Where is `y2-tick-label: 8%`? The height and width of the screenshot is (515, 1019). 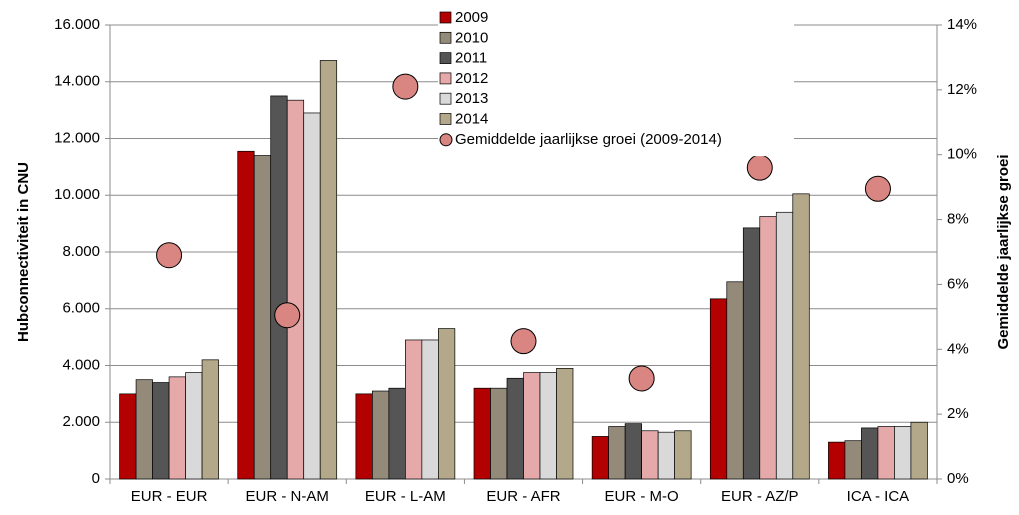
y2-tick-label: 8% is located at coordinates (958, 219).